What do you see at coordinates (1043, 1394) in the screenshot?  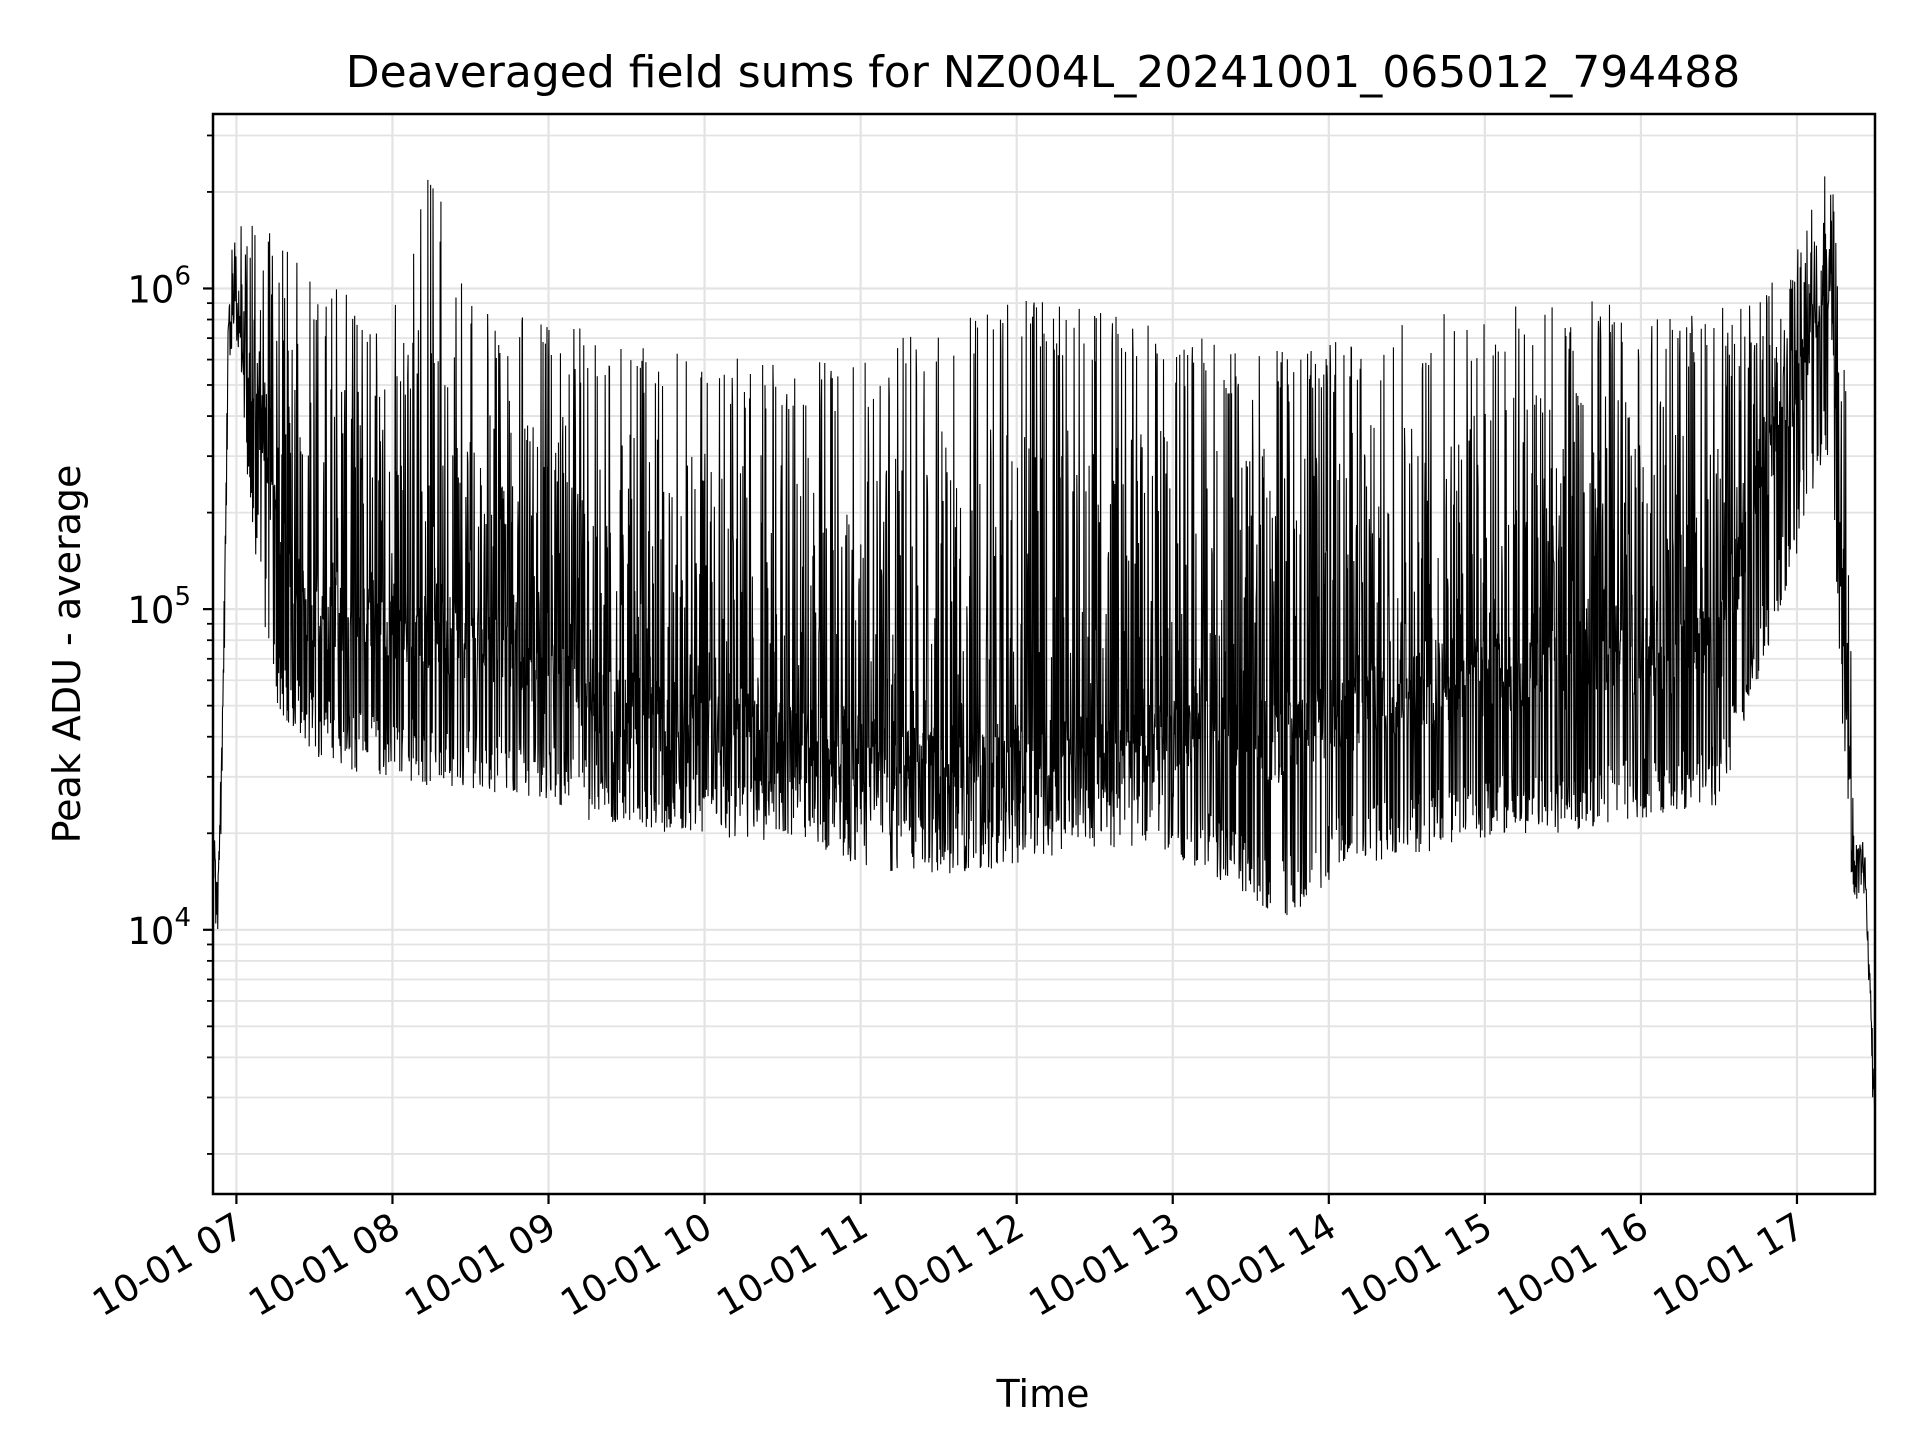 I see `x-axis-label: Time` at bounding box center [1043, 1394].